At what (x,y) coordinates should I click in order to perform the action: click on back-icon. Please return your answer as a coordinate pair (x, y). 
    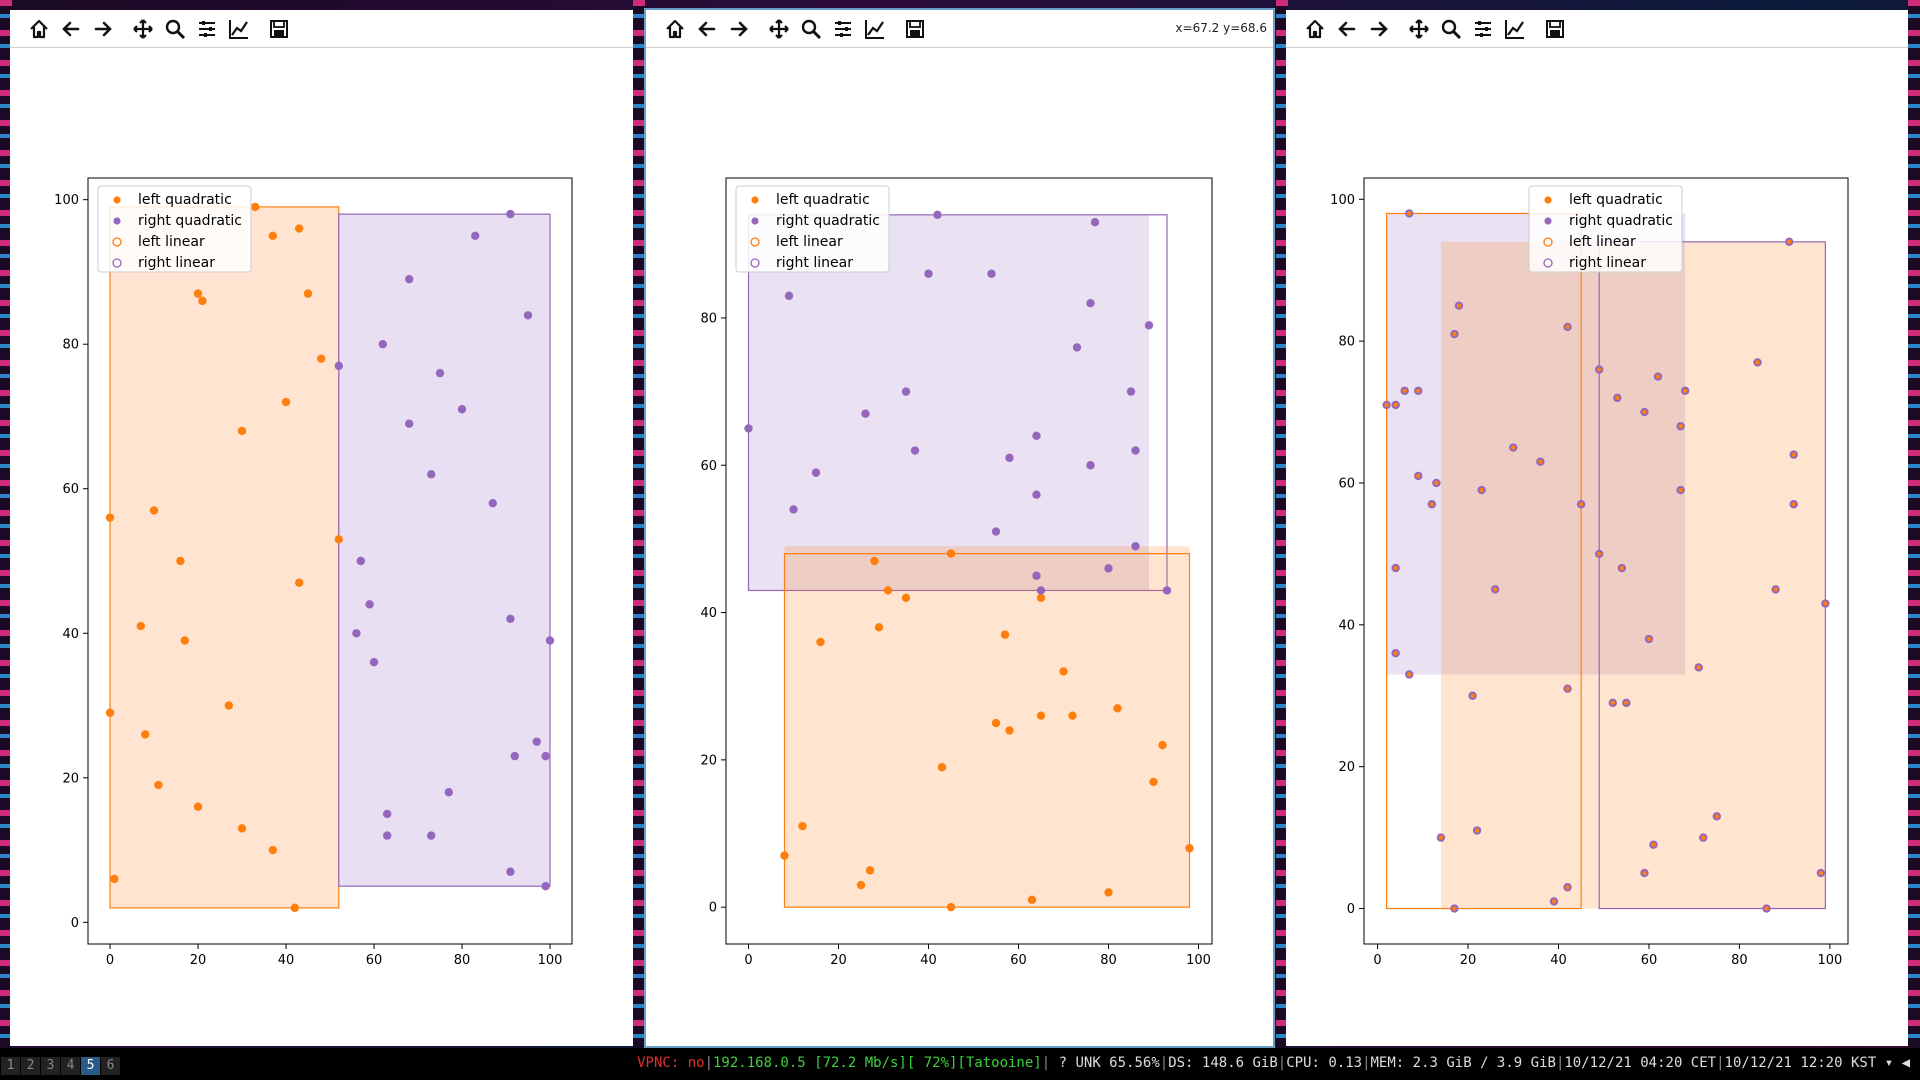
    Looking at the image, I should click on (1347, 29).